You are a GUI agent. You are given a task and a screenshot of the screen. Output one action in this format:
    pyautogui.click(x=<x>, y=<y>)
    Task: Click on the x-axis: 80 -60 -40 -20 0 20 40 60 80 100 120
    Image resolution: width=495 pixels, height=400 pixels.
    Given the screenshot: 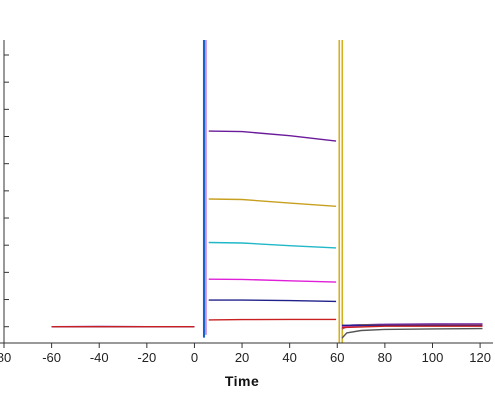 What is the action you would take?
    pyautogui.click(x=246, y=353)
    